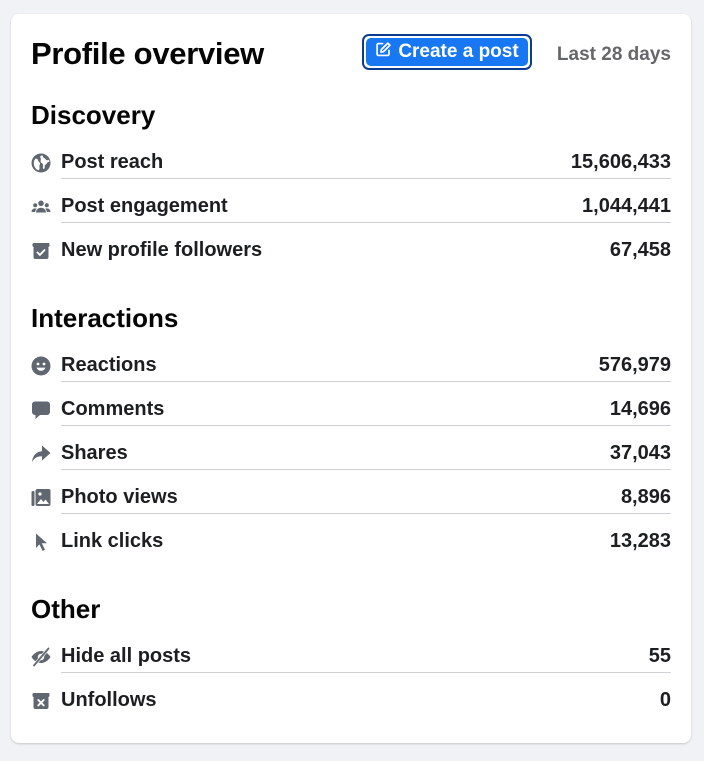 This screenshot has height=761, width=704. What do you see at coordinates (665, 700) in the screenshot?
I see `stat-value: 0` at bounding box center [665, 700].